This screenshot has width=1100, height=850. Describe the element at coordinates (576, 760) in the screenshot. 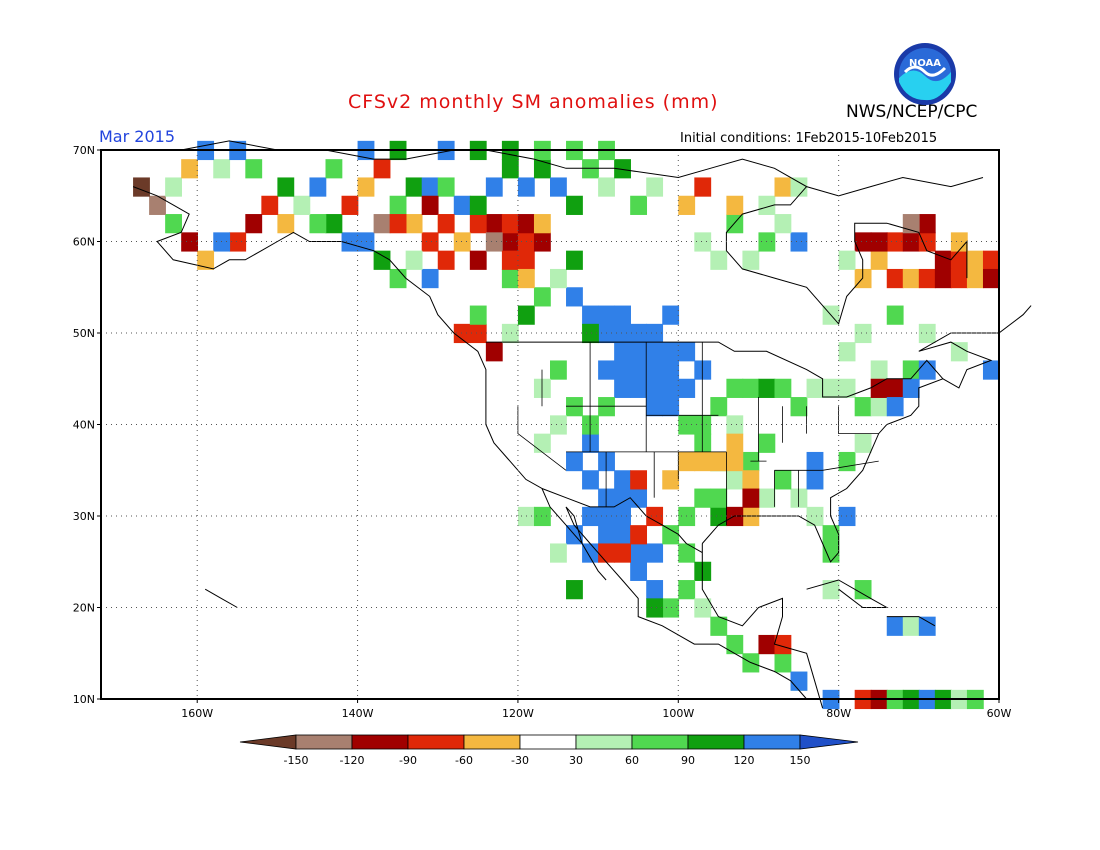

I see `legend-tick: 30` at that location.